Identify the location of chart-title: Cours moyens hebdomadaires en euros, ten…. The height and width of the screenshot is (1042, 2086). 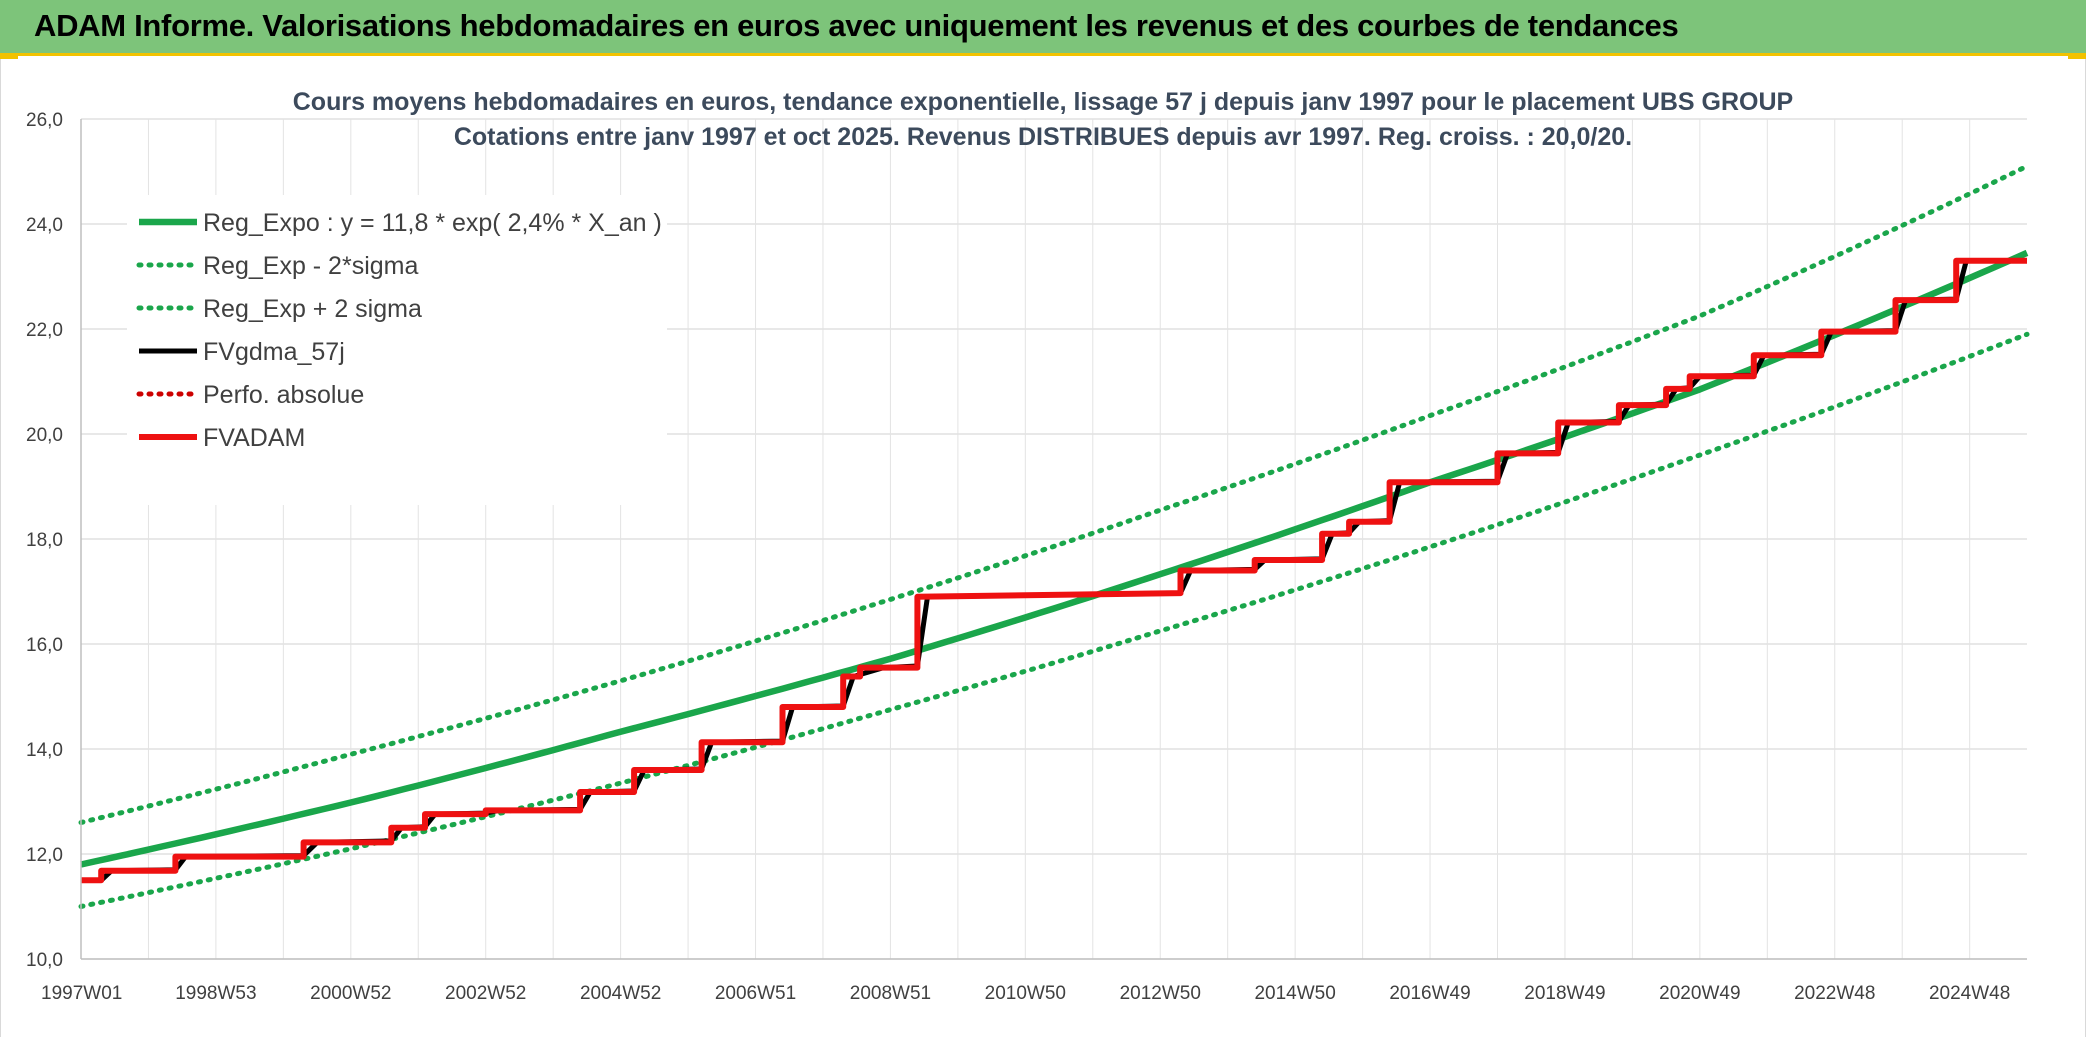
(1043, 119).